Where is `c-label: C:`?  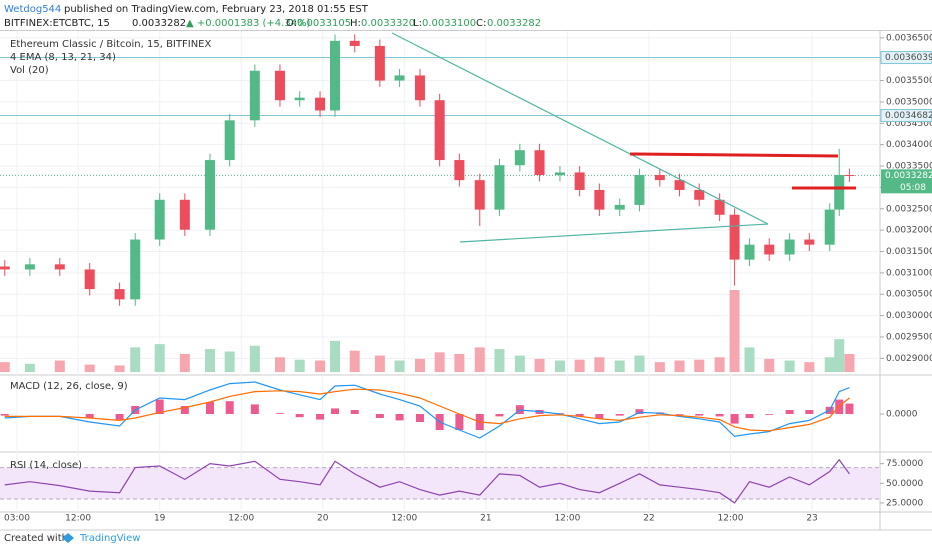 c-label: C: is located at coordinates (481, 23).